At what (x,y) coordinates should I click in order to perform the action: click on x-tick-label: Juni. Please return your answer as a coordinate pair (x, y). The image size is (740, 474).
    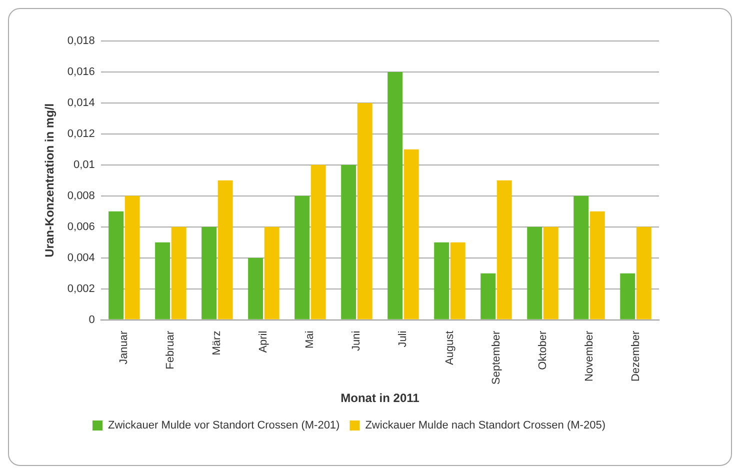
    Looking at the image, I should click on (356, 340).